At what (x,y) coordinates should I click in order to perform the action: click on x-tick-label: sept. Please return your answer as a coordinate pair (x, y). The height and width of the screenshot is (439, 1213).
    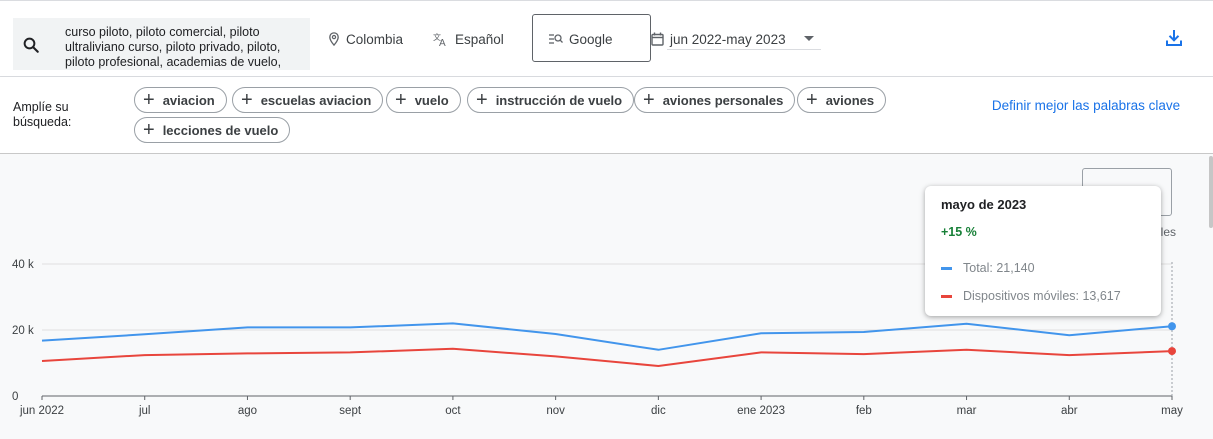
    Looking at the image, I should click on (350, 411).